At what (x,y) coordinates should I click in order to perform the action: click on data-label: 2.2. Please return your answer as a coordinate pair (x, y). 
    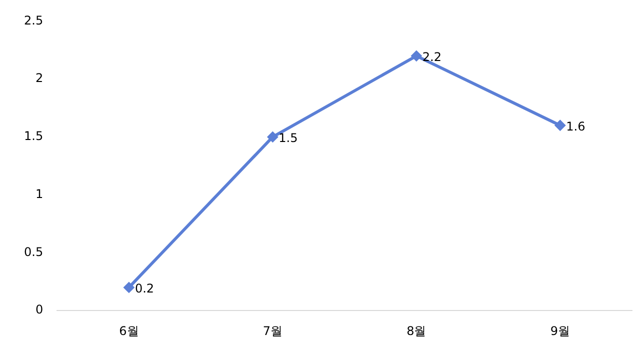
    Looking at the image, I should click on (432, 57).